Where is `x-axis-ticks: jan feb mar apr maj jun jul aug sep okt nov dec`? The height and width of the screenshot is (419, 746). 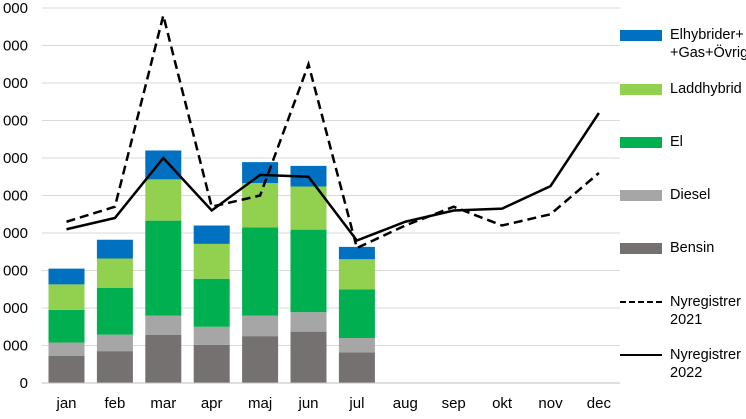 x-axis-ticks: jan feb mar apr maj jun jul aug sep okt nov dec is located at coordinates (333, 403).